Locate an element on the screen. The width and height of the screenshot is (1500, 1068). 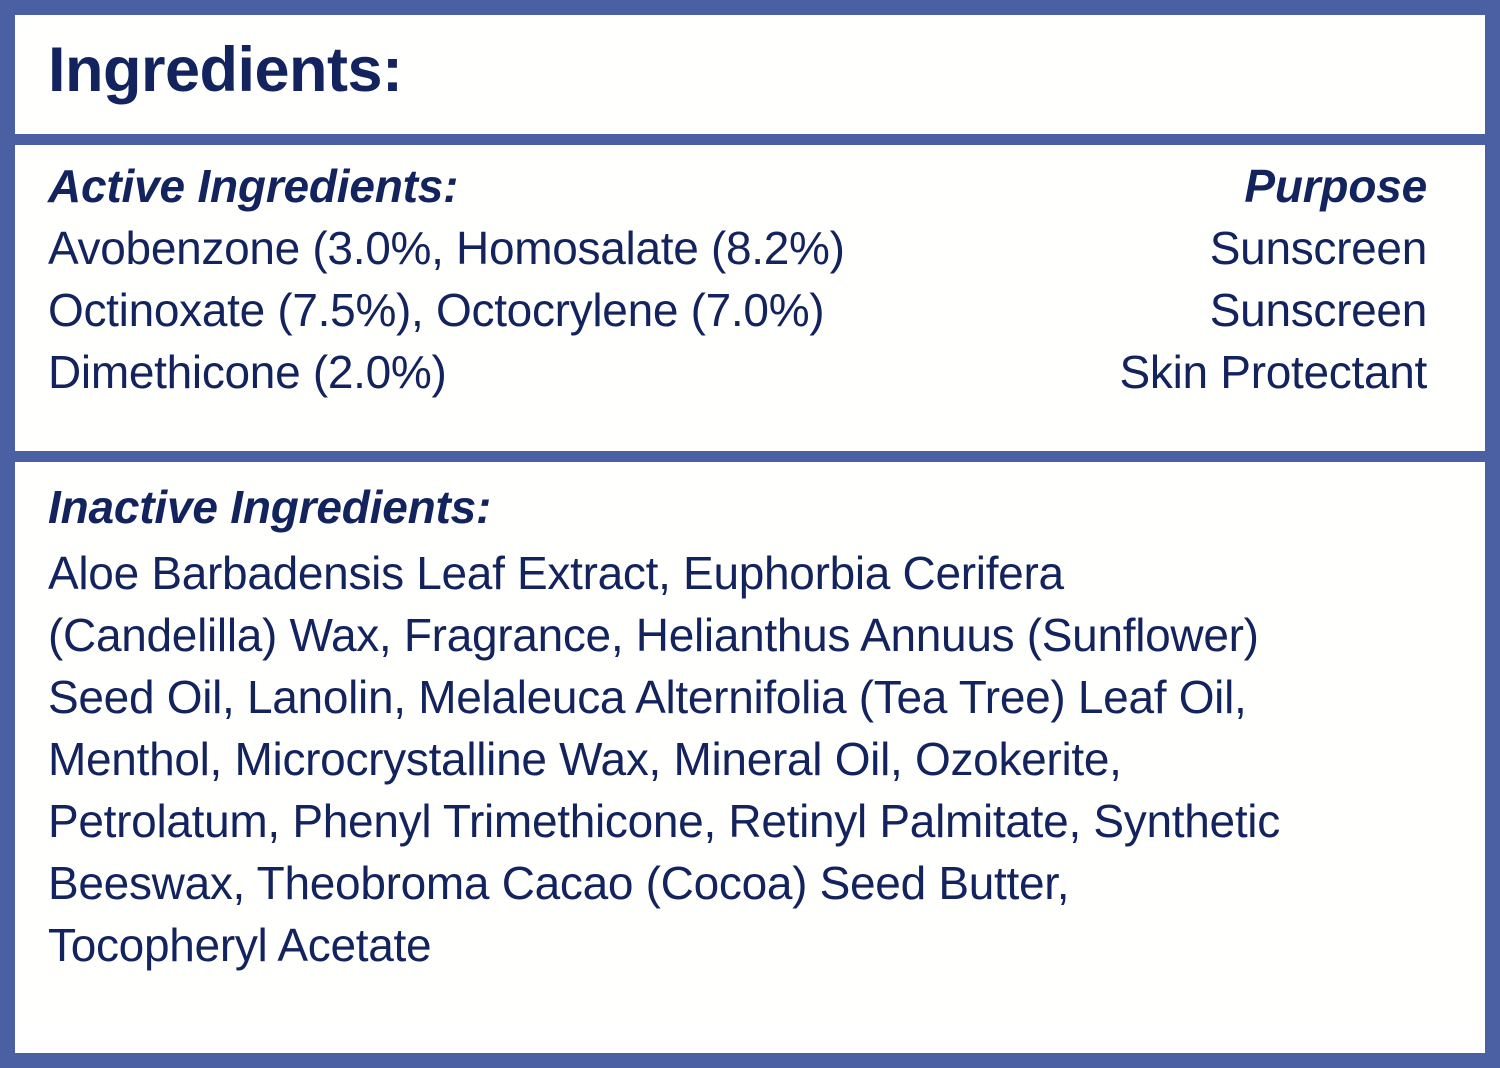
table-row: Dimethicone (2.0%) Skin Protectant is located at coordinates (750, 376).